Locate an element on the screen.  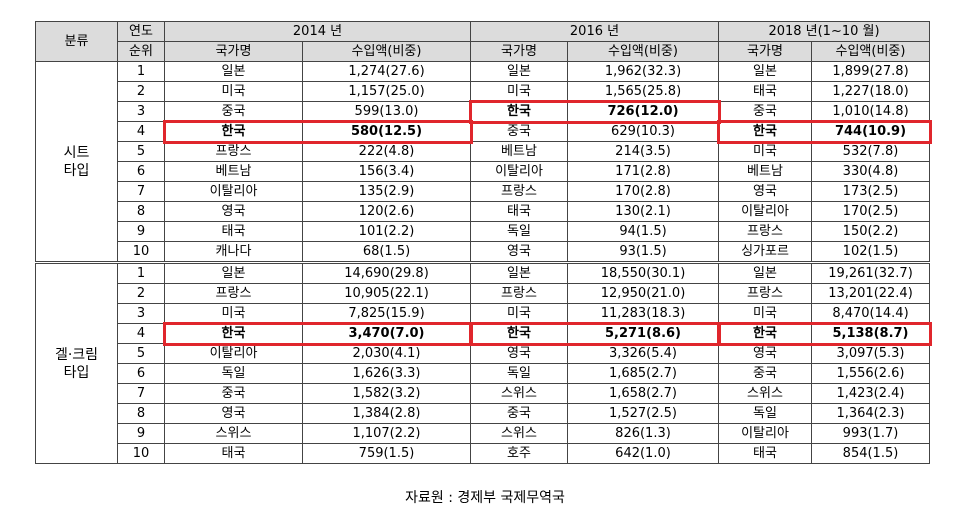
import-cell-2018: 1,364(2.3) is located at coordinates (870, 413).